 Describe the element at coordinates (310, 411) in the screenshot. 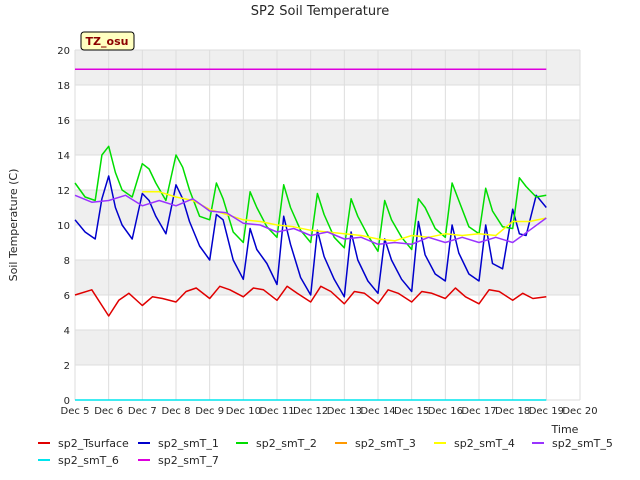

I see `x-tick-label: Dec 12` at that location.